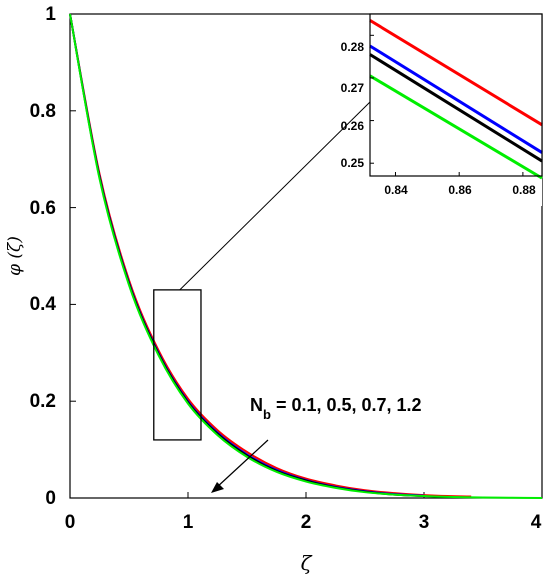 This screenshot has height=586, width=550. Describe the element at coordinates (177, 365) in the screenshot. I see `zoom-box` at that location.